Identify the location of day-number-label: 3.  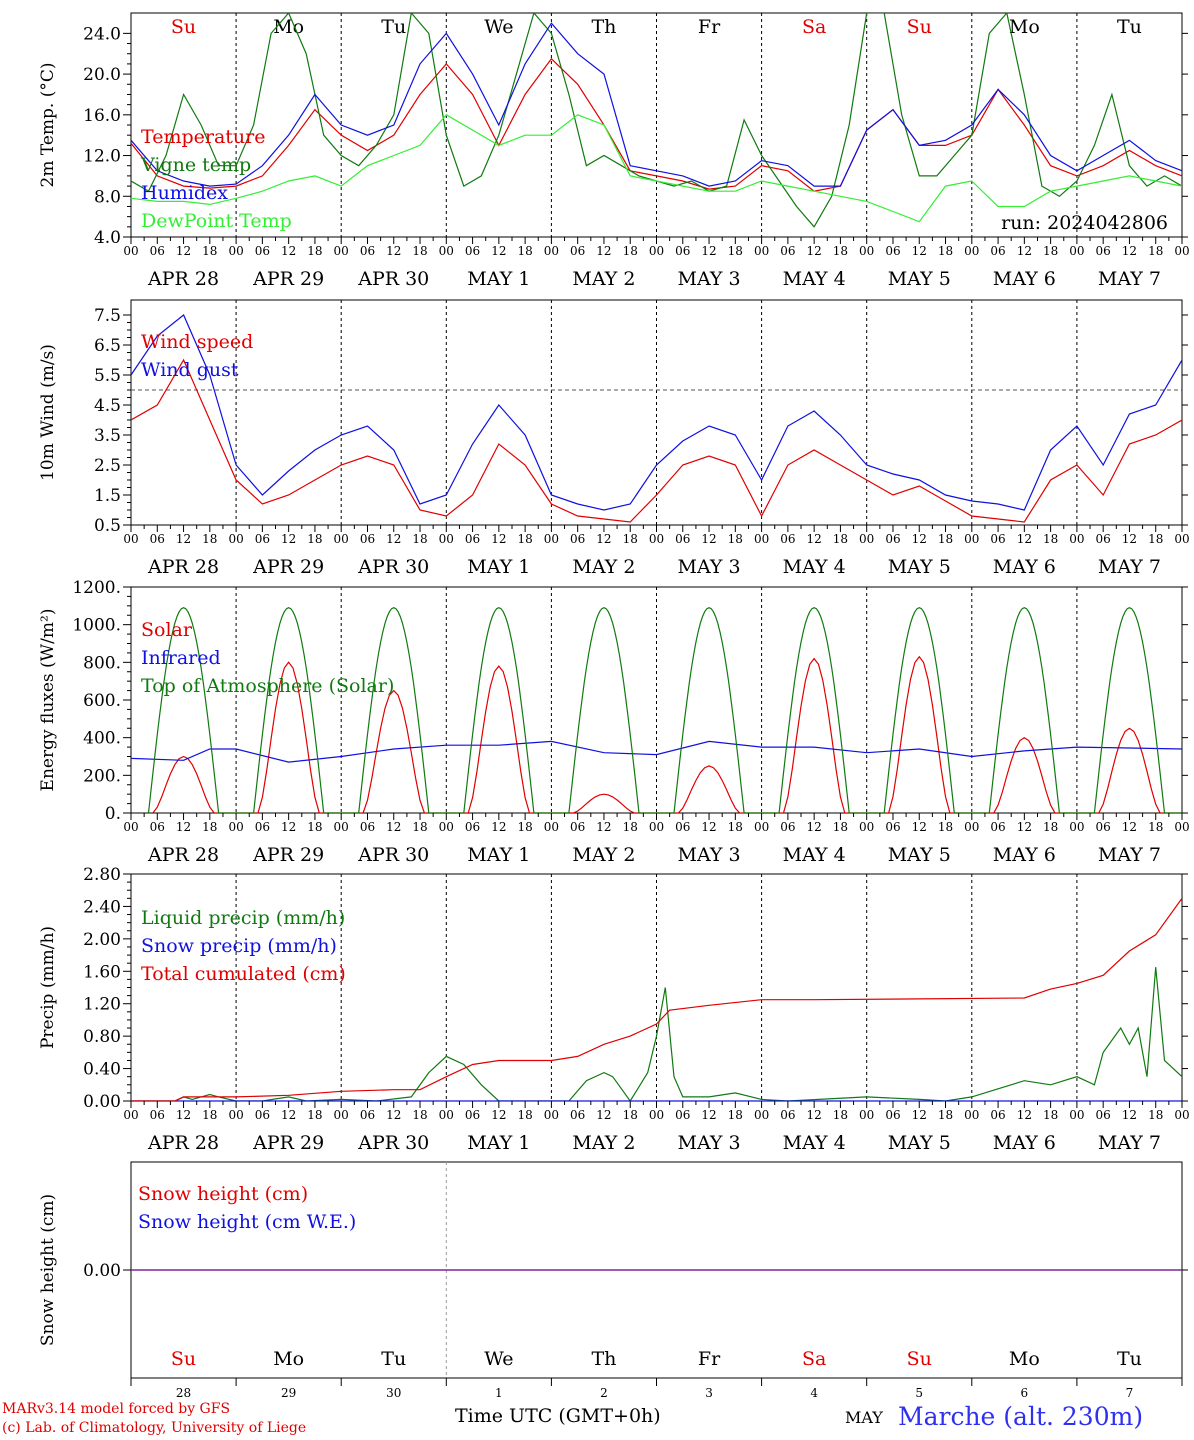
(709, 1393).